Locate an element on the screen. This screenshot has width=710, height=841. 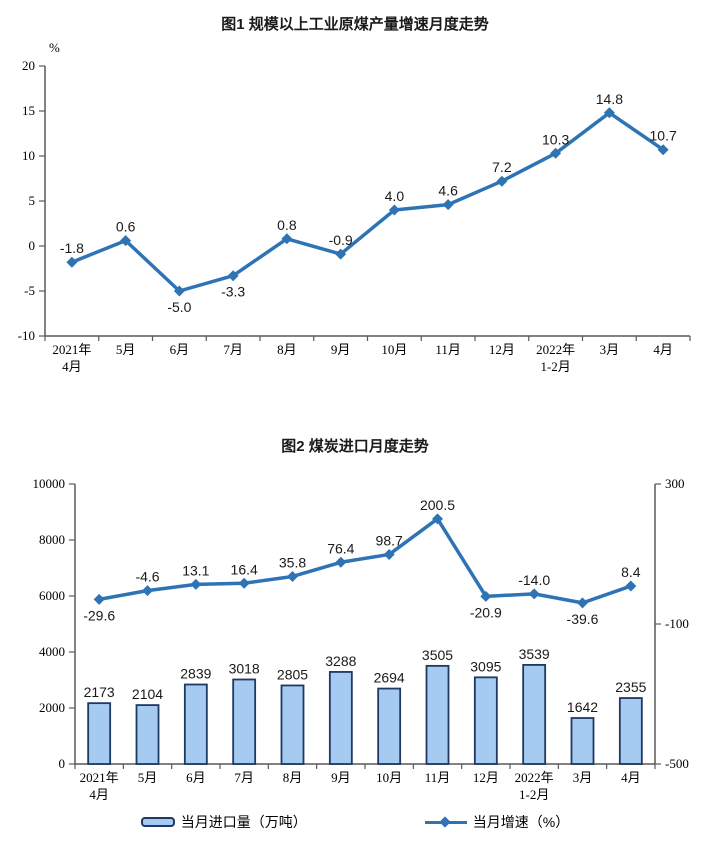
data-label: -3.3 is located at coordinates (233, 292).